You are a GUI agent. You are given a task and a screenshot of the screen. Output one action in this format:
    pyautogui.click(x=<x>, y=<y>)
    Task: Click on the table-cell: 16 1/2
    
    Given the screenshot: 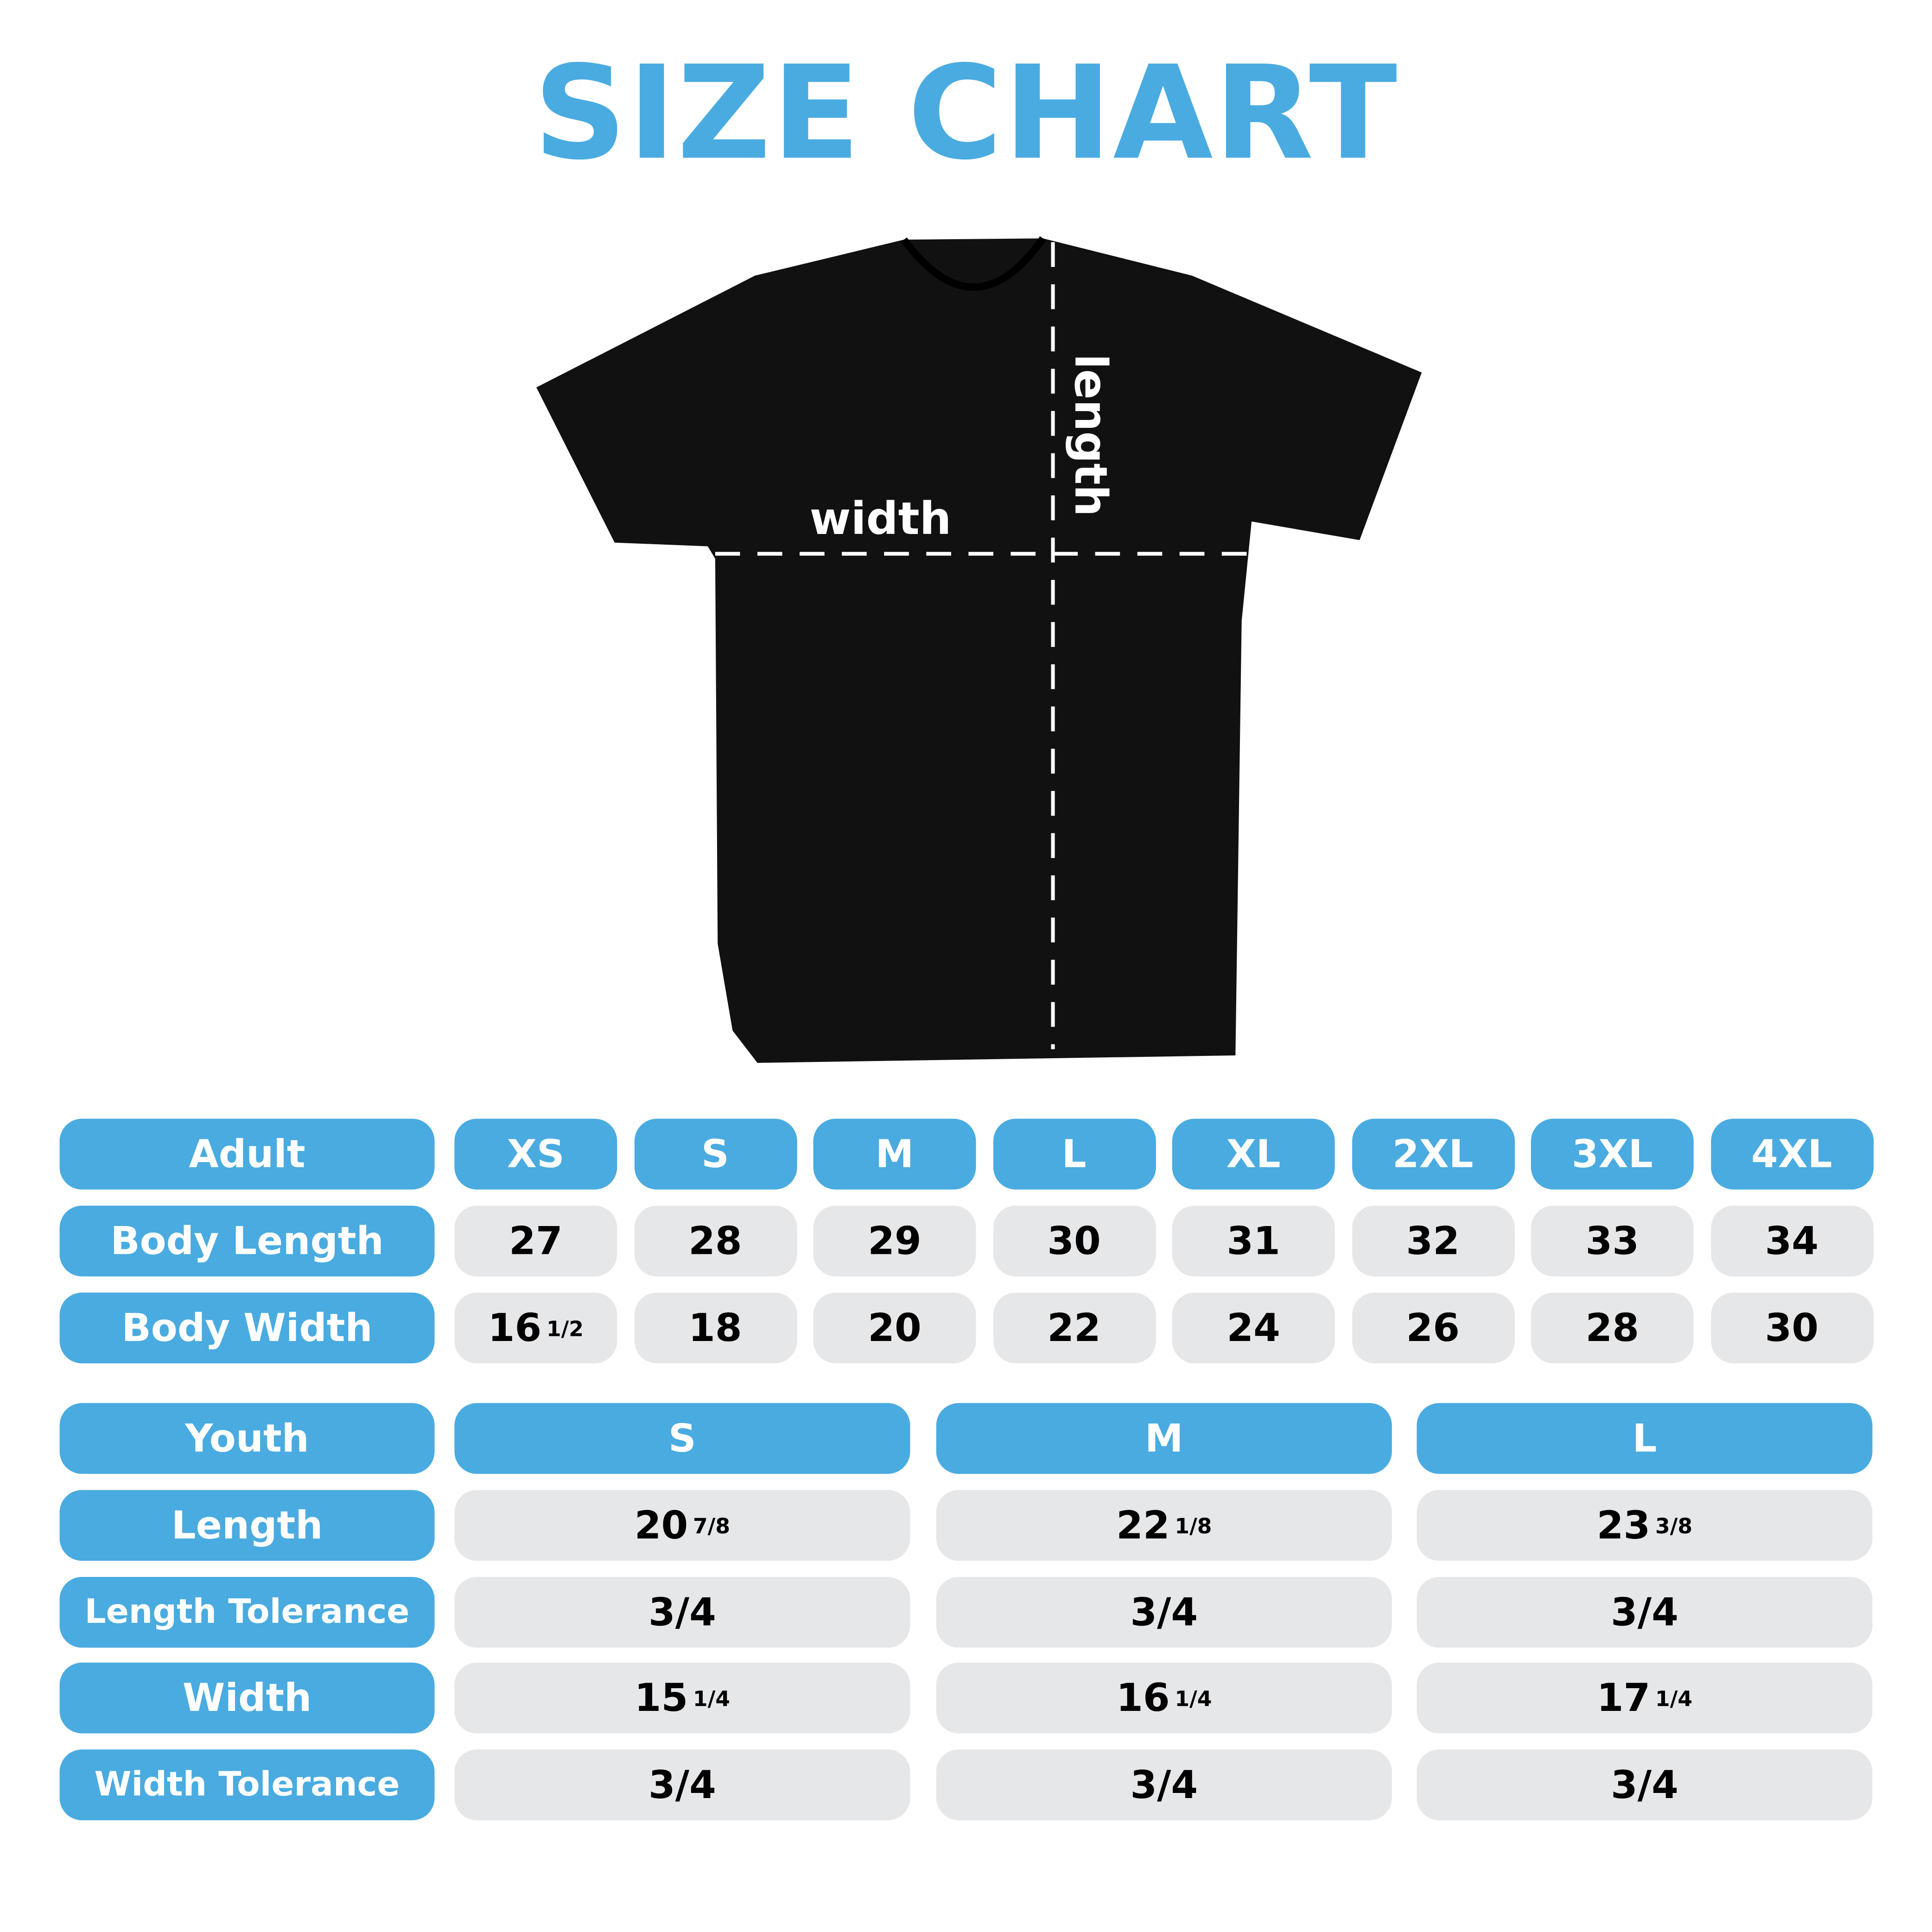 What is the action you would take?
    pyautogui.click(x=535, y=1328)
    